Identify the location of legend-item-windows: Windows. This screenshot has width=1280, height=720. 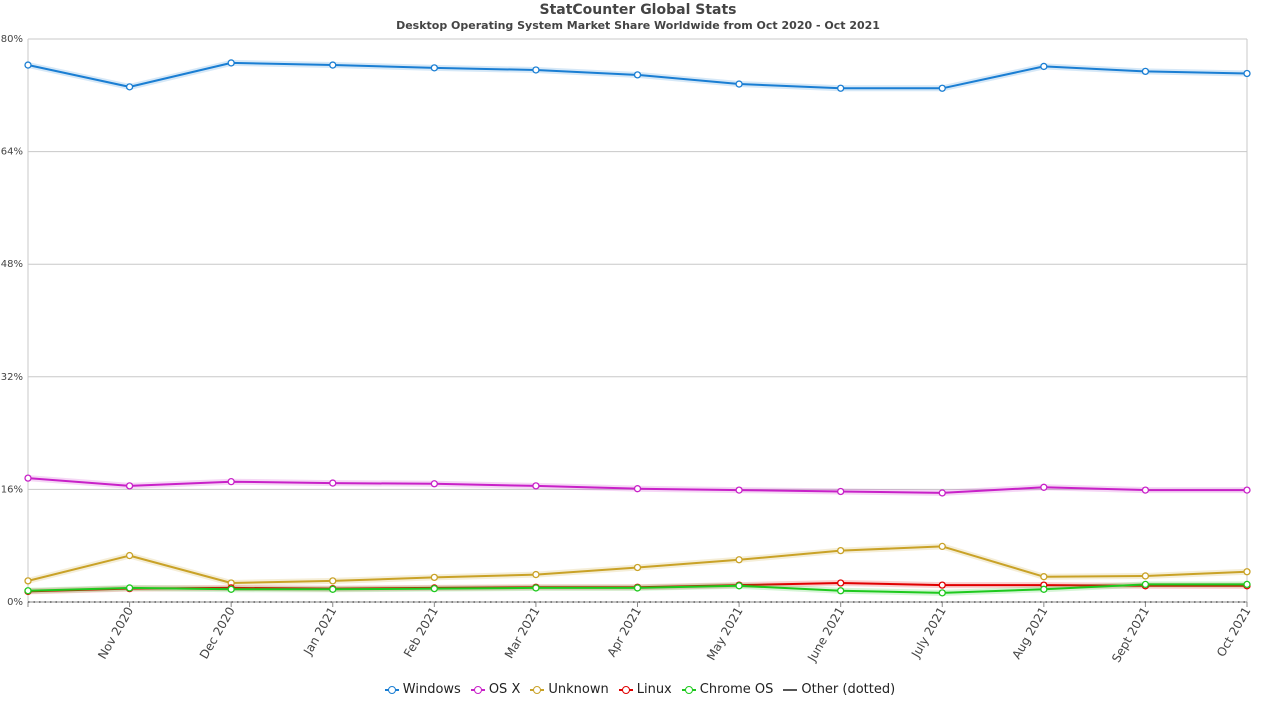
(422, 689).